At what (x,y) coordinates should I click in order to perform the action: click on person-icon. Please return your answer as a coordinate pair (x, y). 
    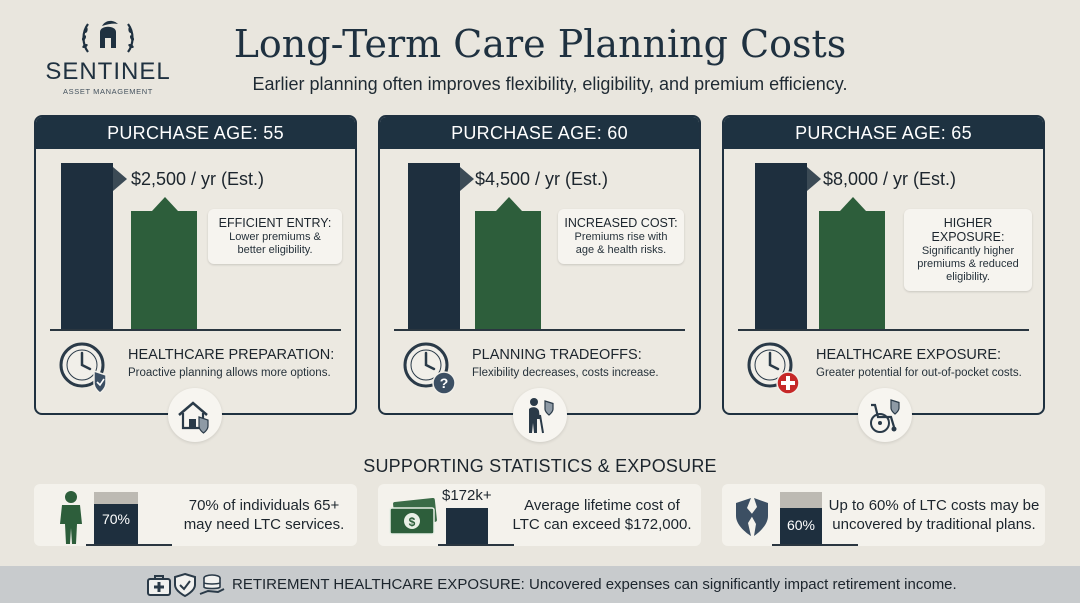
    Looking at the image, I should click on (71, 517).